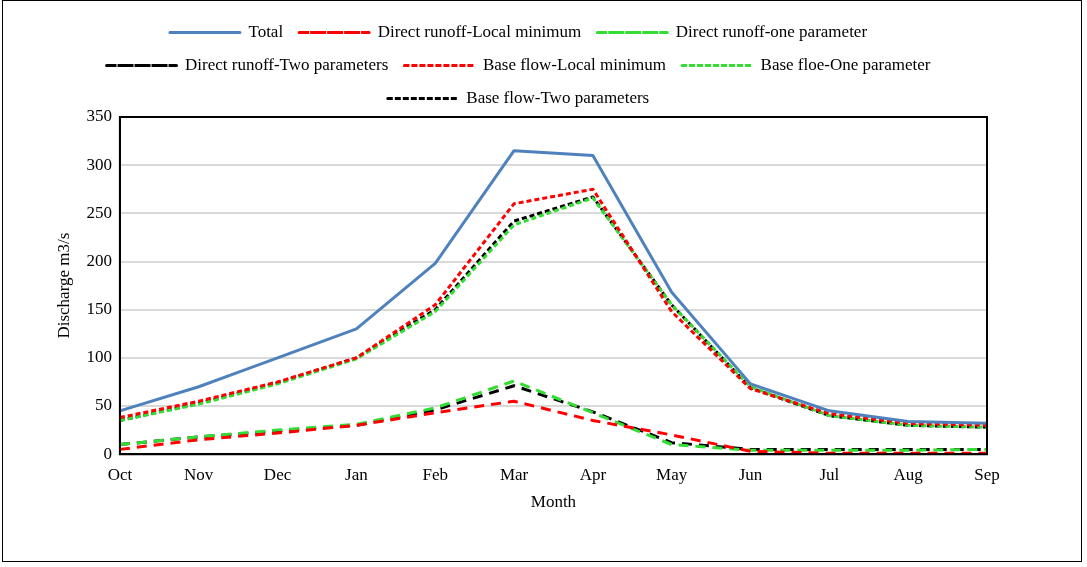 The image size is (1087, 567). Describe the element at coordinates (672, 474) in the screenshot. I see `x-tick-label: May` at that location.